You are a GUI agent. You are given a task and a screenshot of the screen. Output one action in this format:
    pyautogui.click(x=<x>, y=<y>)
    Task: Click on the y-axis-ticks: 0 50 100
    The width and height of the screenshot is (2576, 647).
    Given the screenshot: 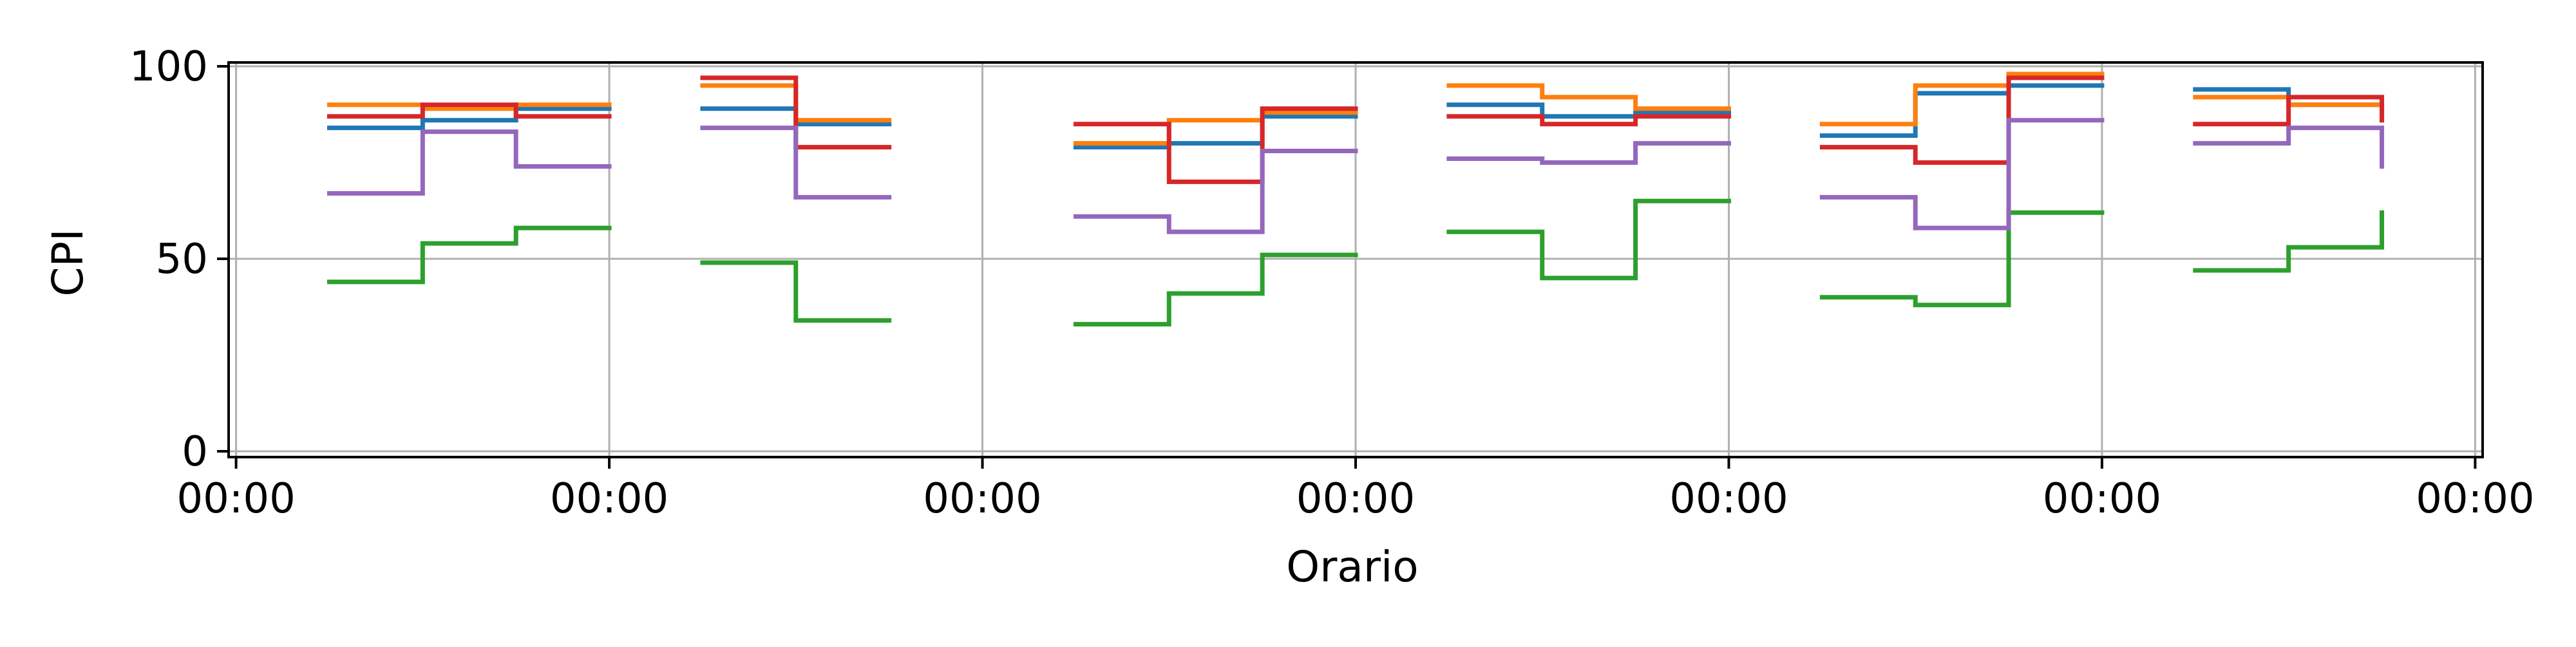 What is the action you would take?
    pyautogui.click(x=179, y=259)
    